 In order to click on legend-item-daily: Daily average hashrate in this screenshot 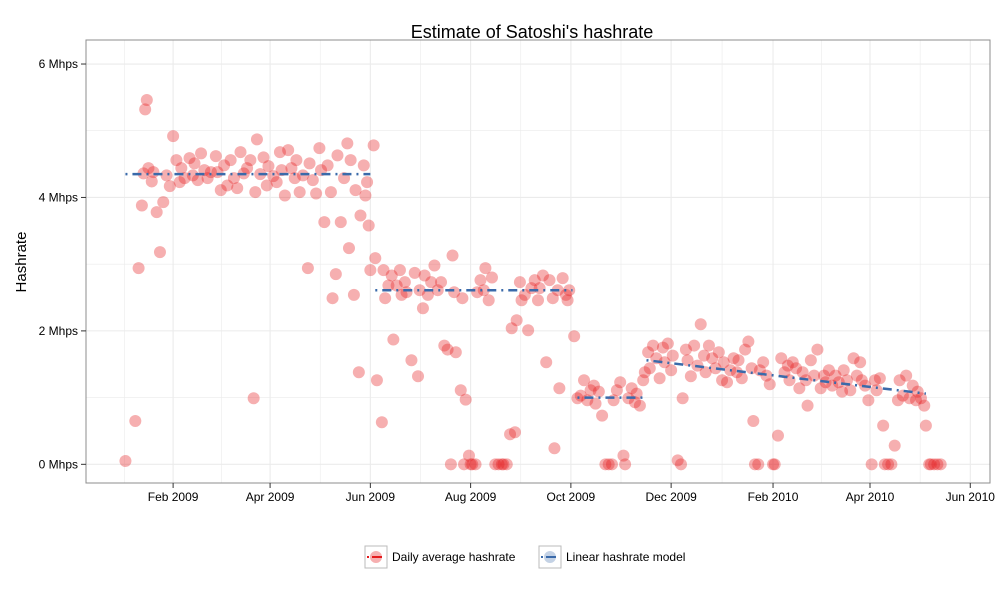, I will do `click(440, 557)`.